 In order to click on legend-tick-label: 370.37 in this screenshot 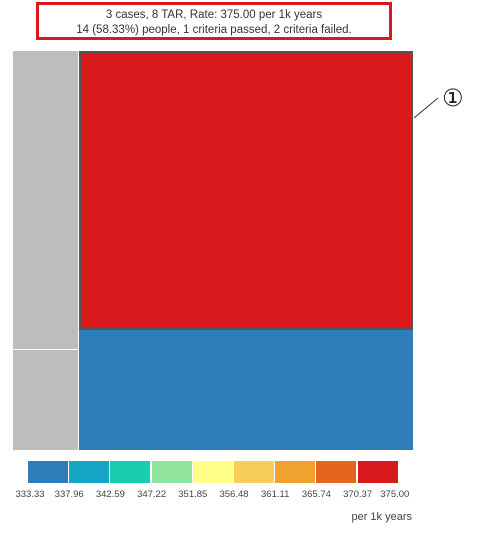, I will do `click(358, 494)`.